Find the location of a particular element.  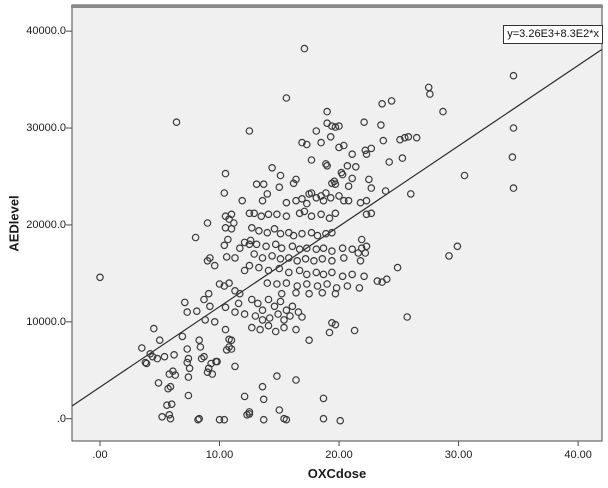

y-tick-label: 40000.0 is located at coordinates (46, 31).